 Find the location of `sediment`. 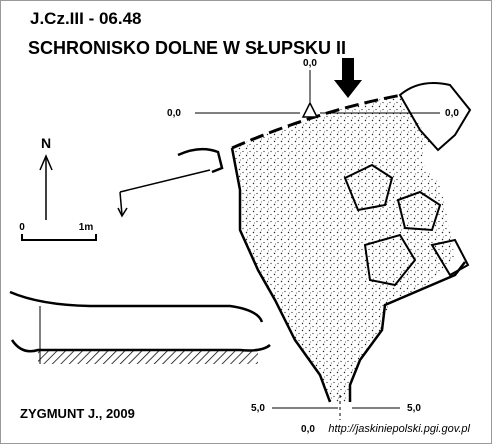

sediment is located at coordinates (148, 357).